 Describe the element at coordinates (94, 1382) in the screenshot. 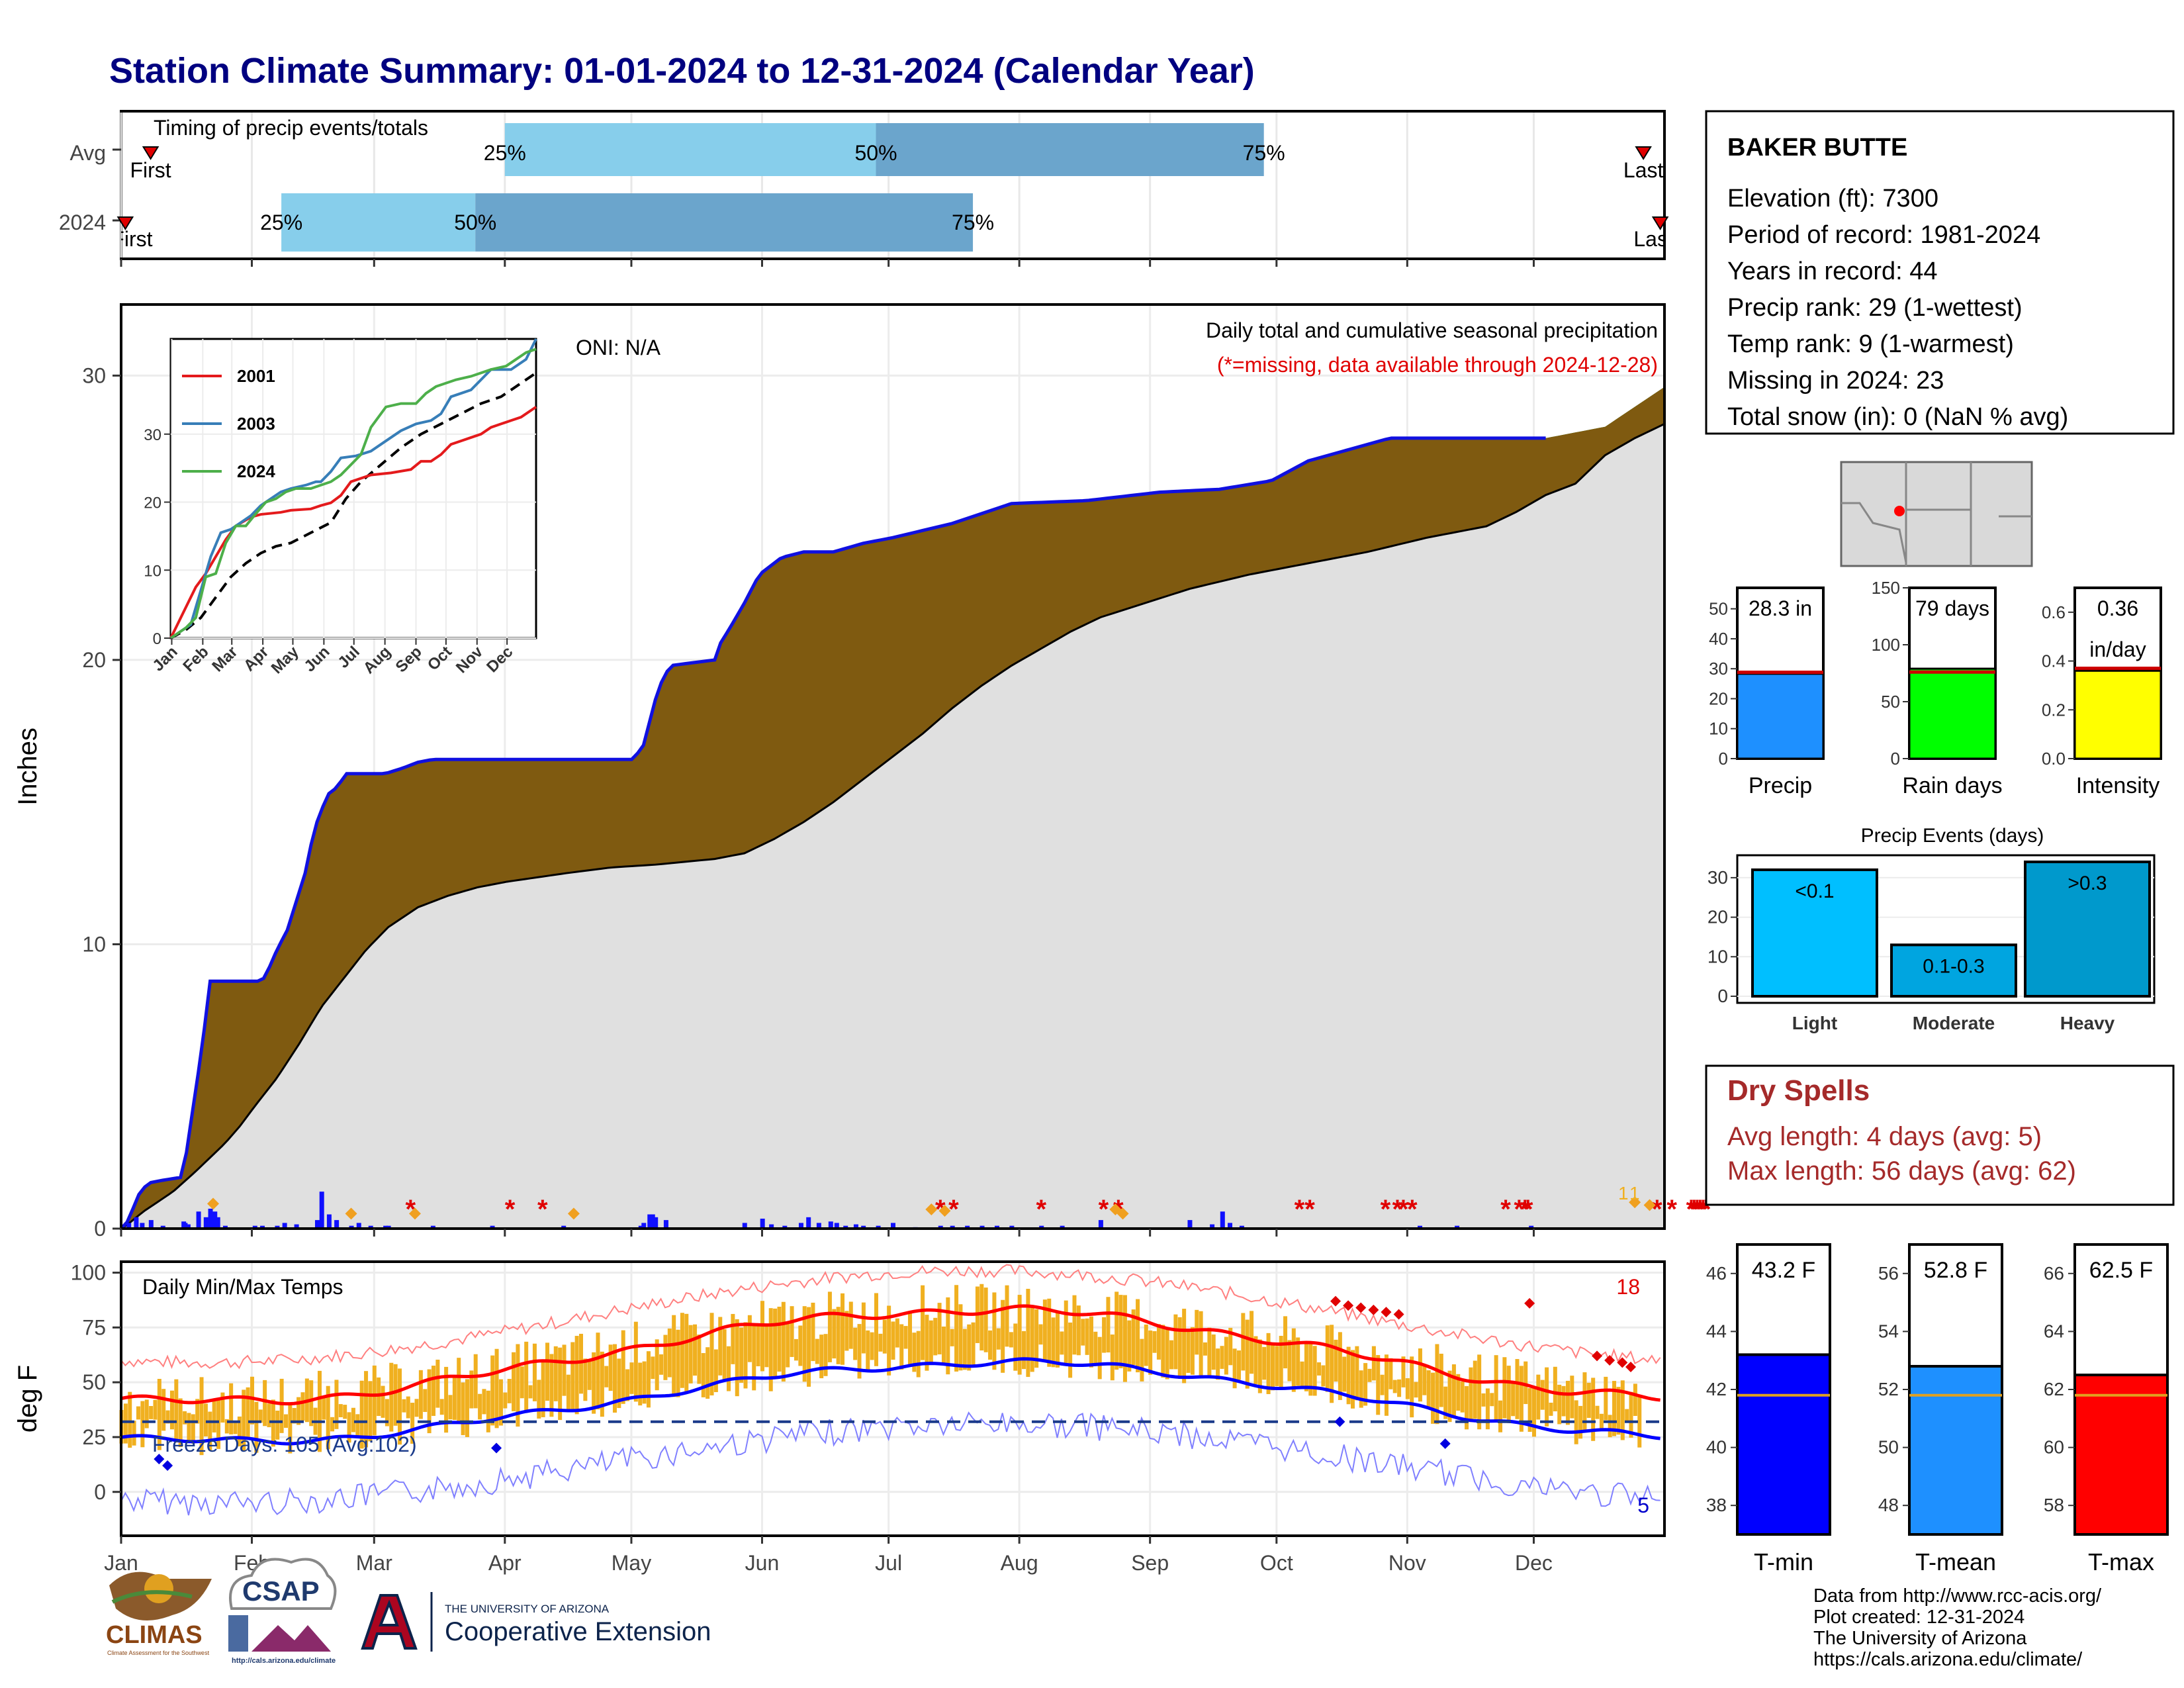

I see `temp-ytick-label-2: 50` at that location.